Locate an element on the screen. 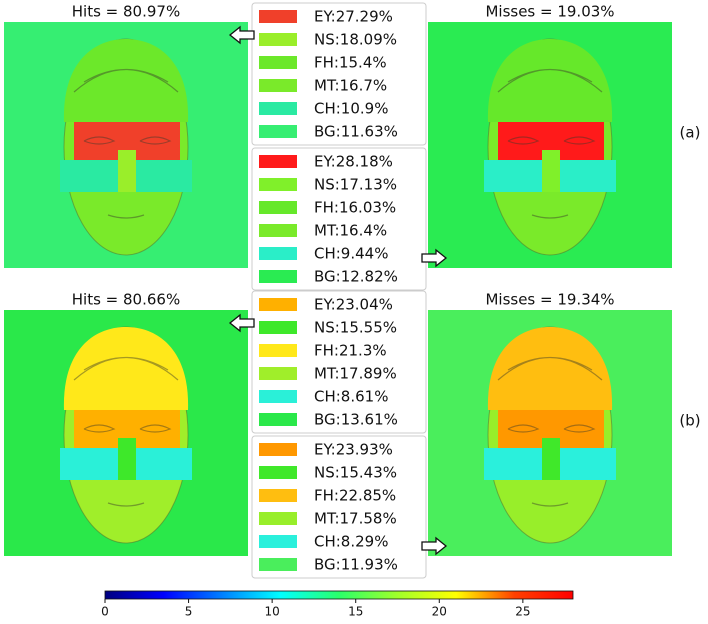 Image resolution: width=708 pixels, height=624 pixels. legend-entry: CH:8.29% is located at coordinates (351, 542).